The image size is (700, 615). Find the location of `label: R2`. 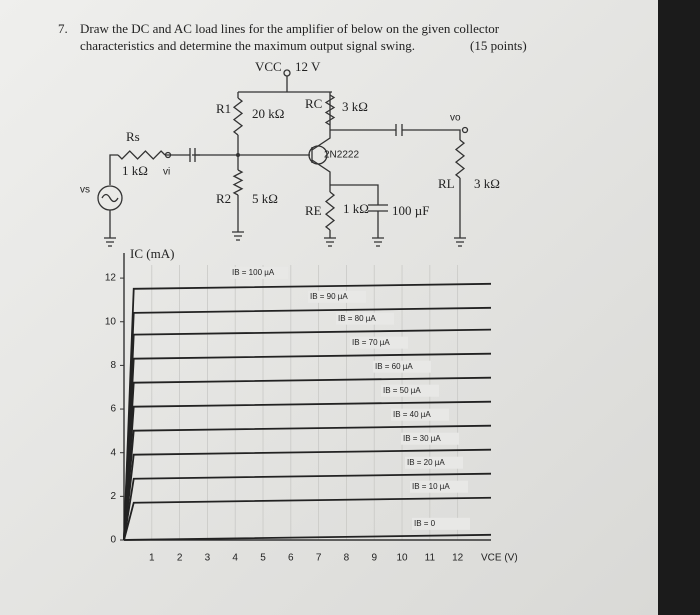

label: R2 is located at coordinates (223, 198).